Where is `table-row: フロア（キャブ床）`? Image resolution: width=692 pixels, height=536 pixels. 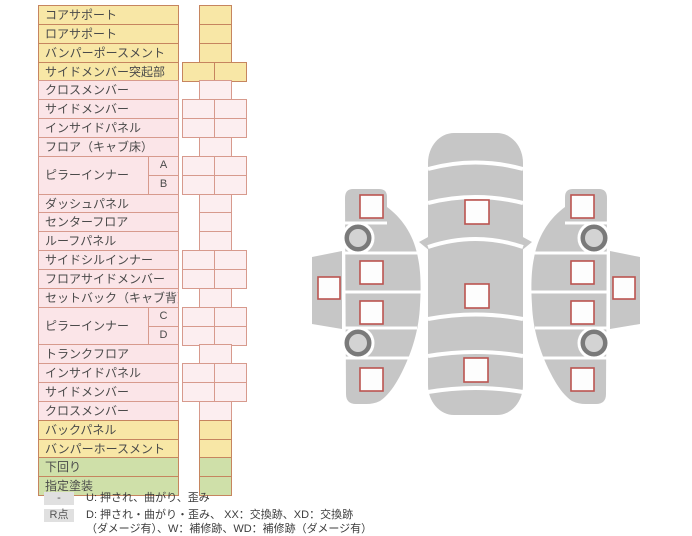 table-row: フロア（キャブ床） is located at coordinates (153, 147).